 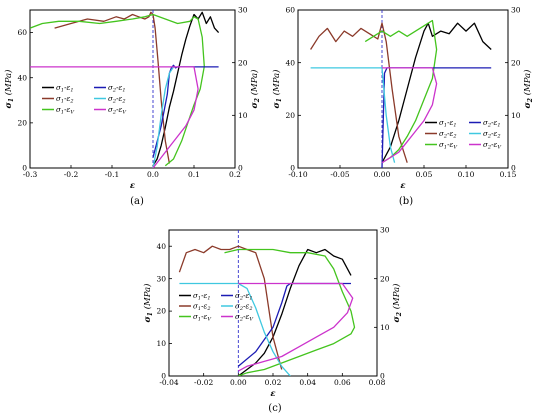 What do you see at coordinates (492, 123) in the screenshot?
I see `legend-entry: σ2-ε1` at bounding box center [492, 123].